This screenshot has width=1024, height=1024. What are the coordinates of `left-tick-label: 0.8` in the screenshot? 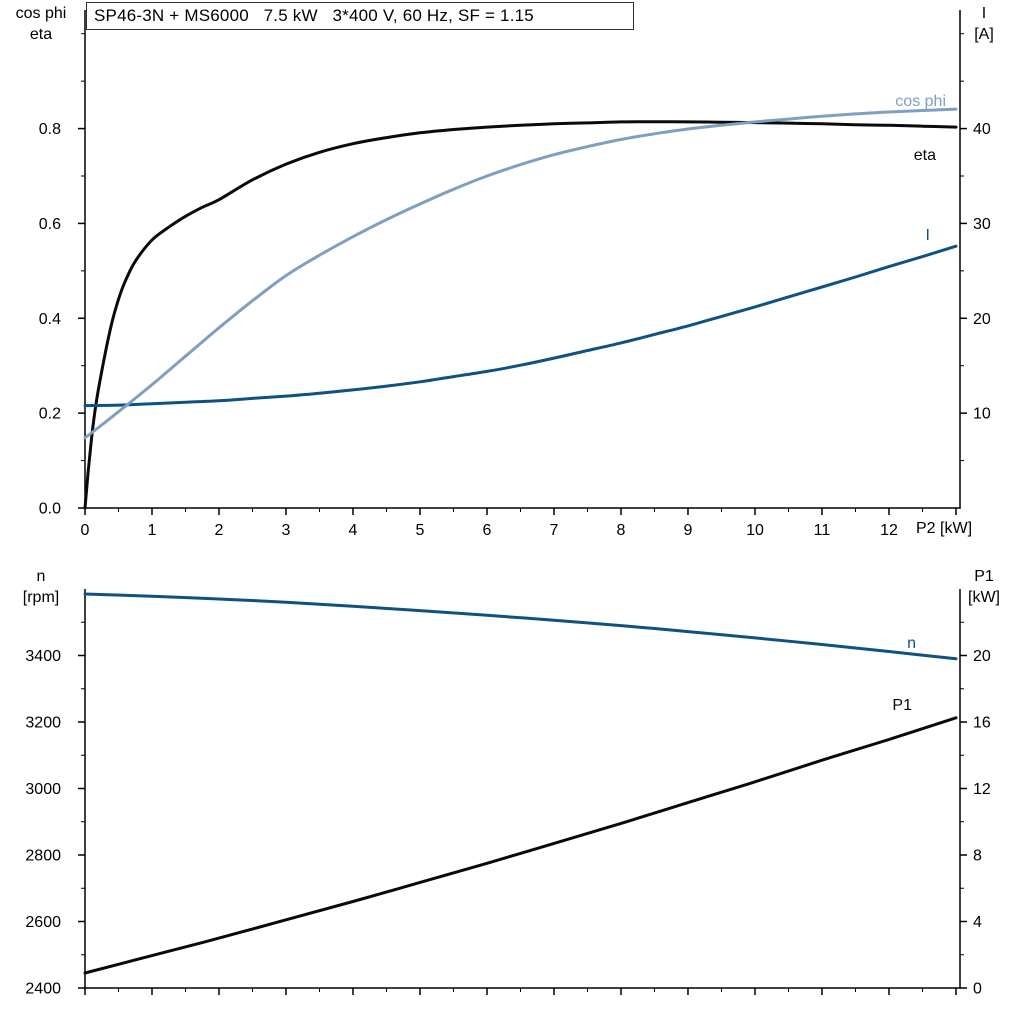 It's located at (50, 129).